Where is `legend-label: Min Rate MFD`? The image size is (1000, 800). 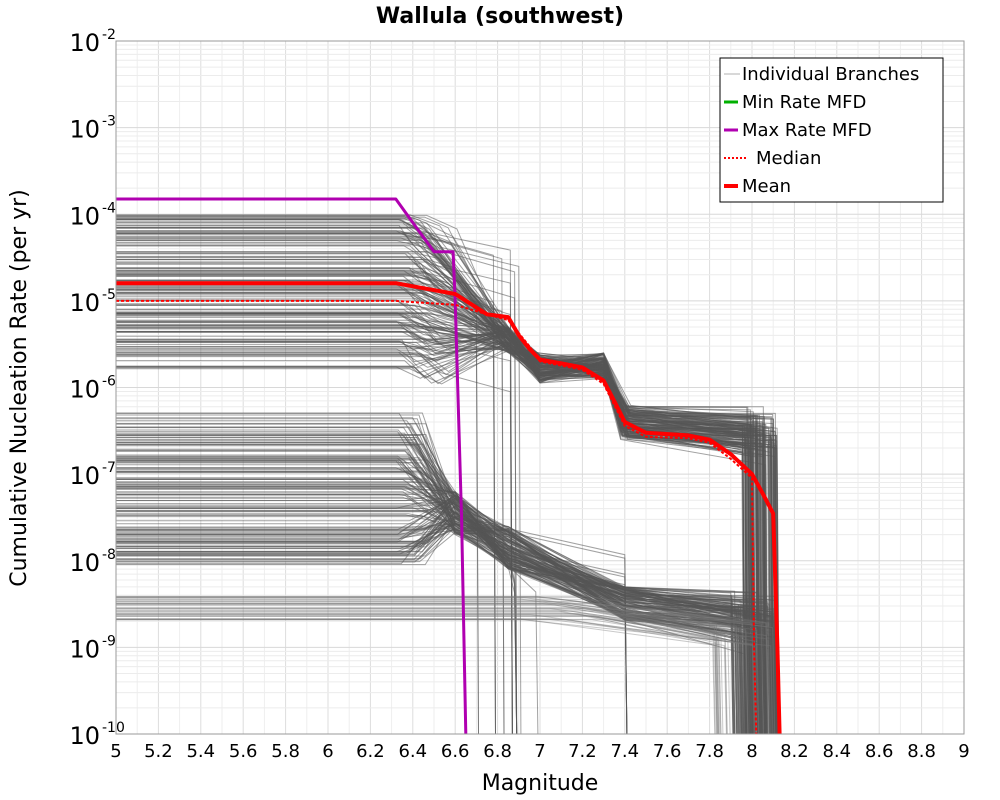 legend-label: Min Rate MFD is located at coordinates (804, 102).